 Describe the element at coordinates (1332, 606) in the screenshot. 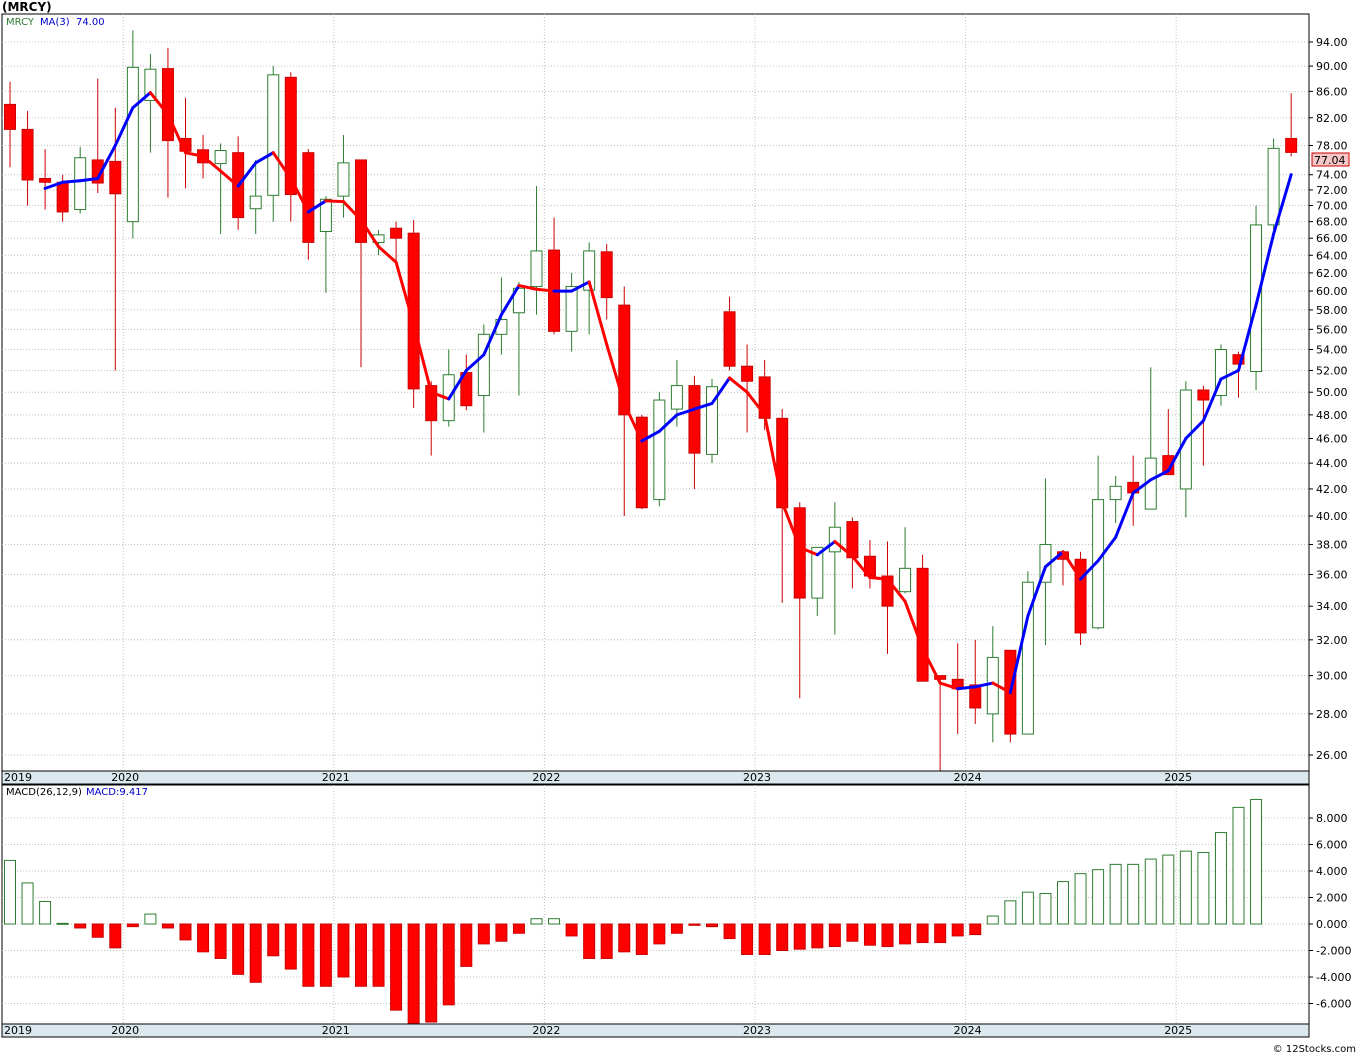

I see `price-tick-label: 34.00` at that location.